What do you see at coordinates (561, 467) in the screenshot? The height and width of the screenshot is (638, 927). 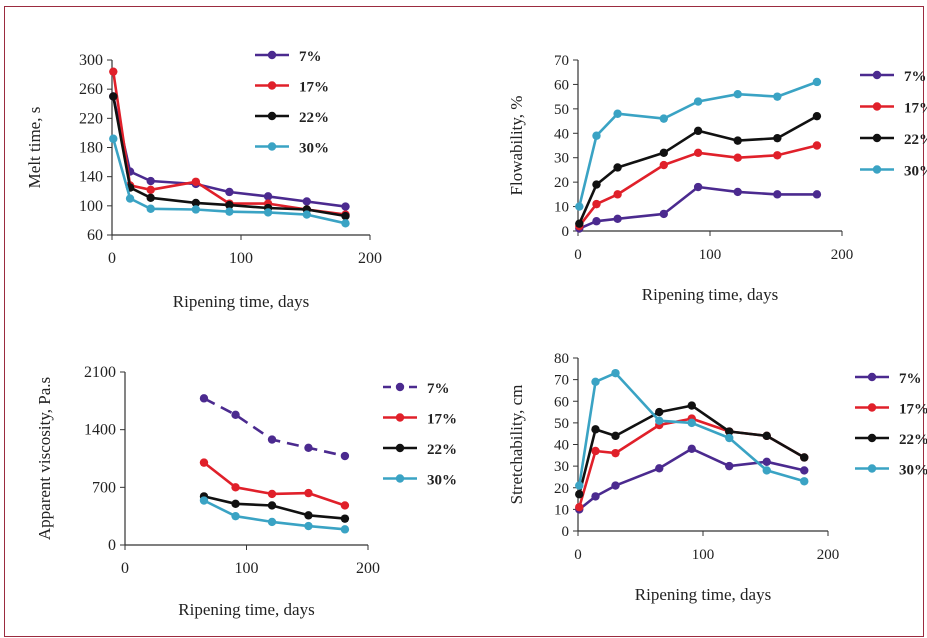 I see `y-tick-label: 30` at bounding box center [561, 467].